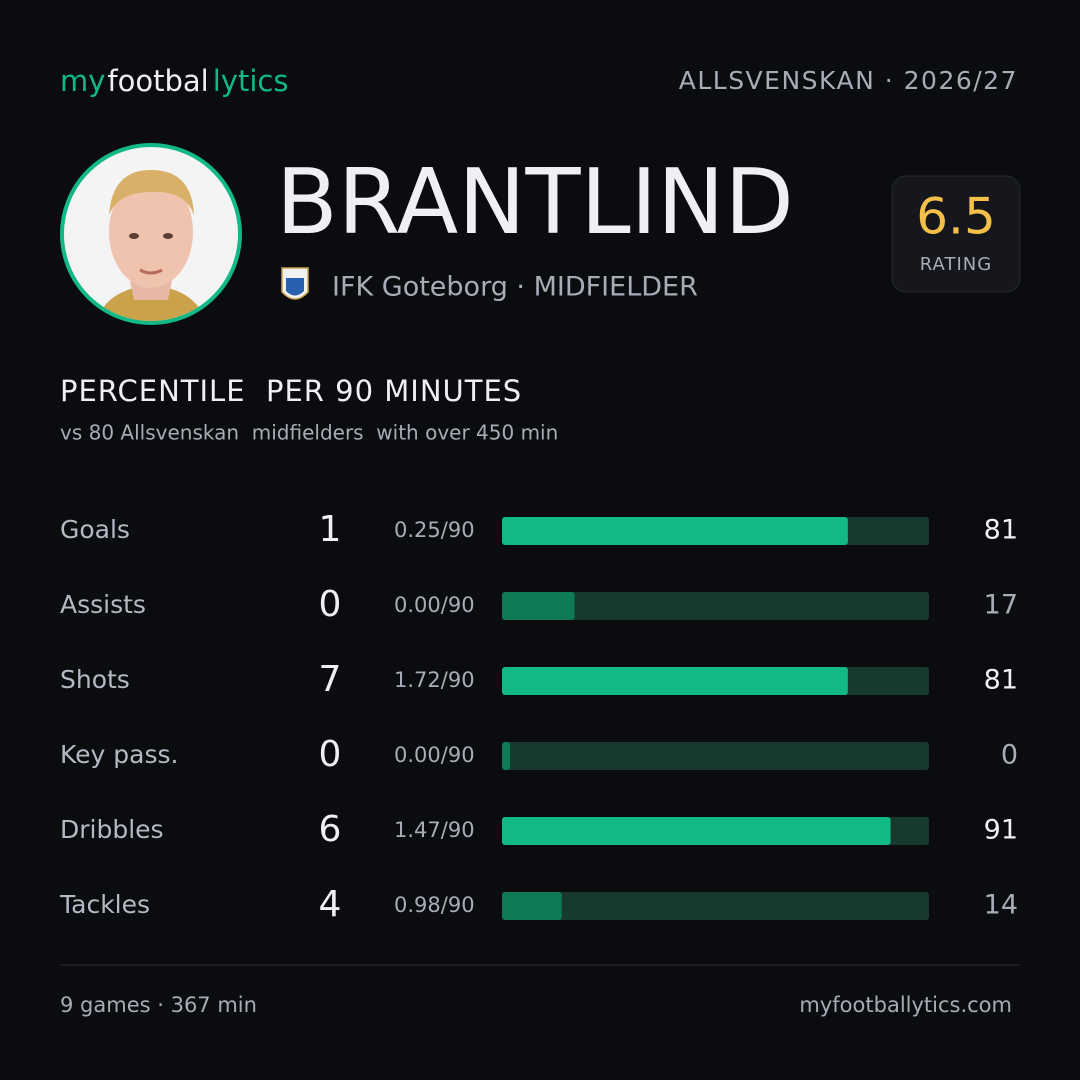 This screenshot has width=1080, height=1080. What do you see at coordinates (905, 1005) in the screenshot?
I see `footer-site: myfootballytics.com` at bounding box center [905, 1005].